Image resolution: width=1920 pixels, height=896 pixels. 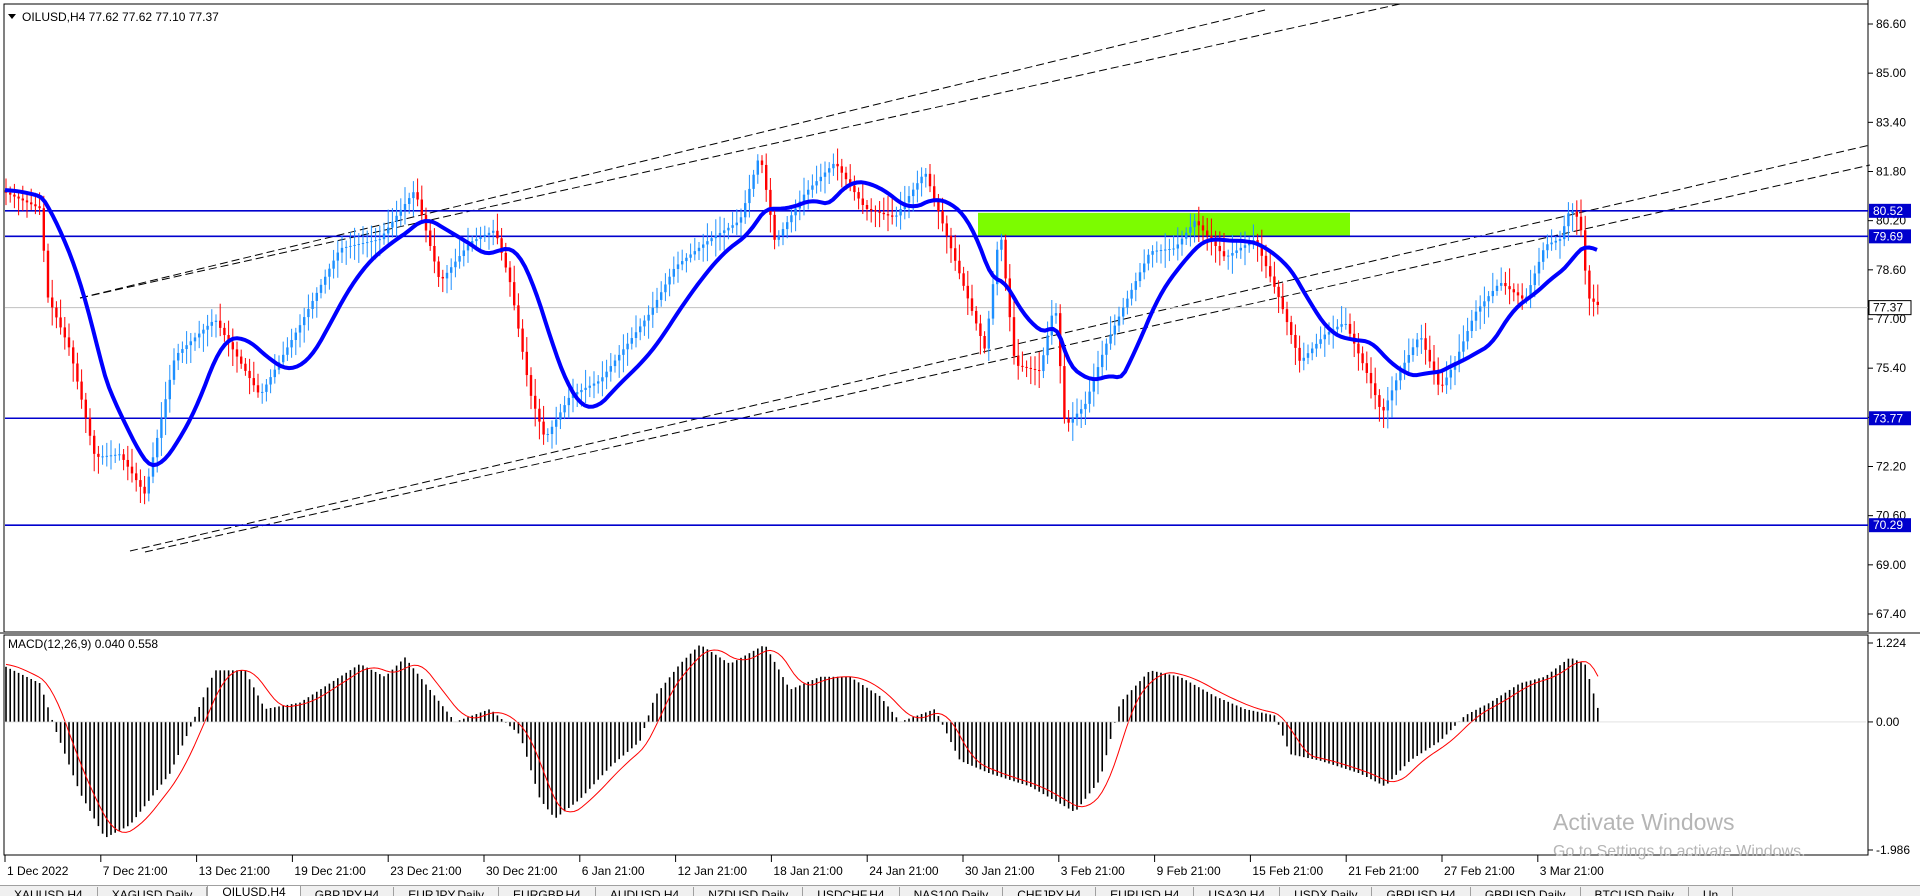 I want to click on chart-tab: XAUUSD,H4, so click(x=49, y=891).